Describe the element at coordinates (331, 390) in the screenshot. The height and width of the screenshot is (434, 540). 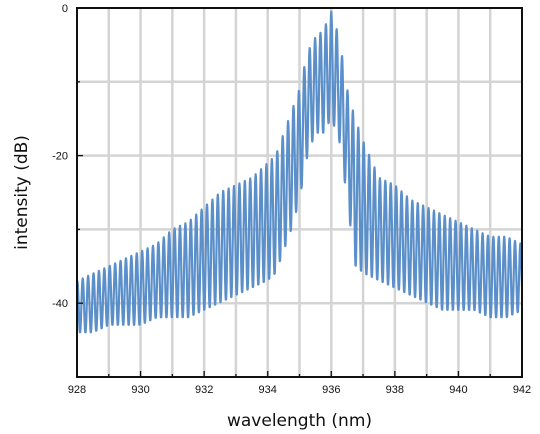
I see `x-tick-label: 936` at that location.